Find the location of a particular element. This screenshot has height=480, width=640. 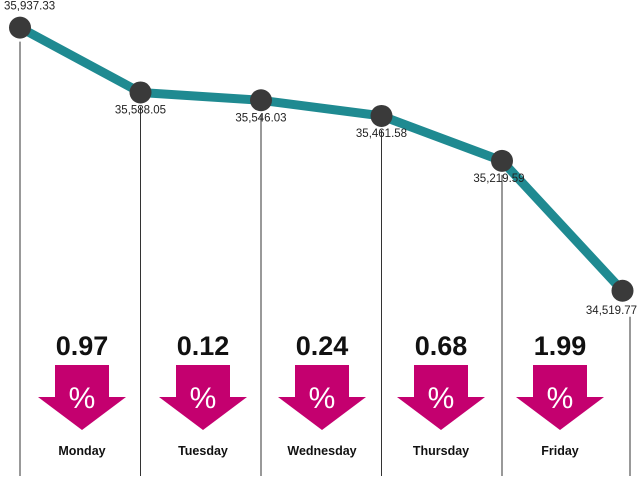

data-label: 35,546.03 is located at coordinates (260, 118).